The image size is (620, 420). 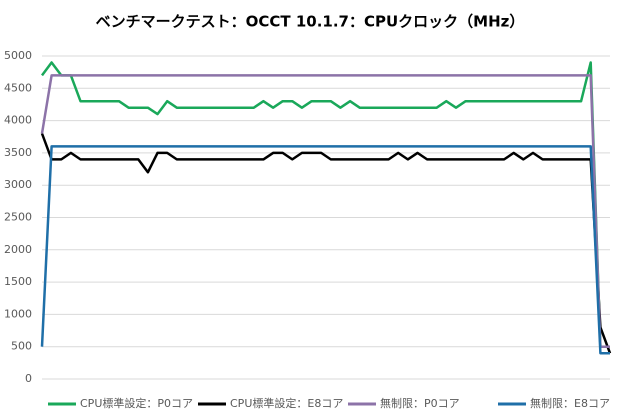 I want to click on legend-label: 無制限：E8コア, so click(x=570, y=403).